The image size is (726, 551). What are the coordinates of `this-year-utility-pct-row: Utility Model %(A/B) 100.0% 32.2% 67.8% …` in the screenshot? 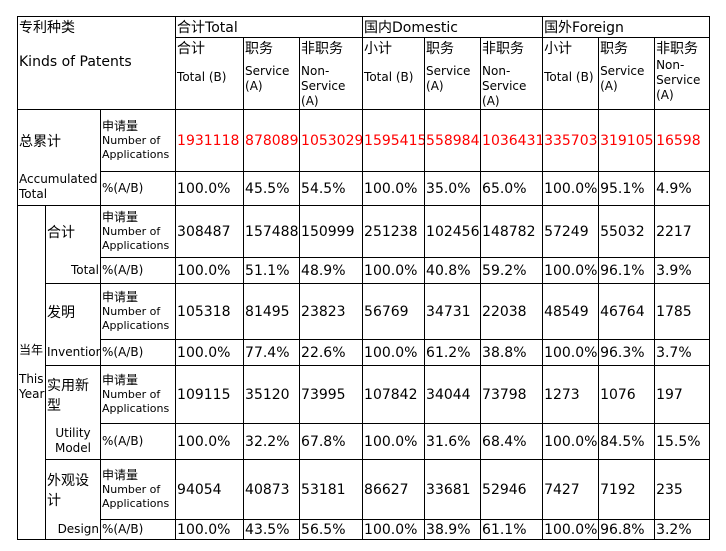 It's located at (364, 442).